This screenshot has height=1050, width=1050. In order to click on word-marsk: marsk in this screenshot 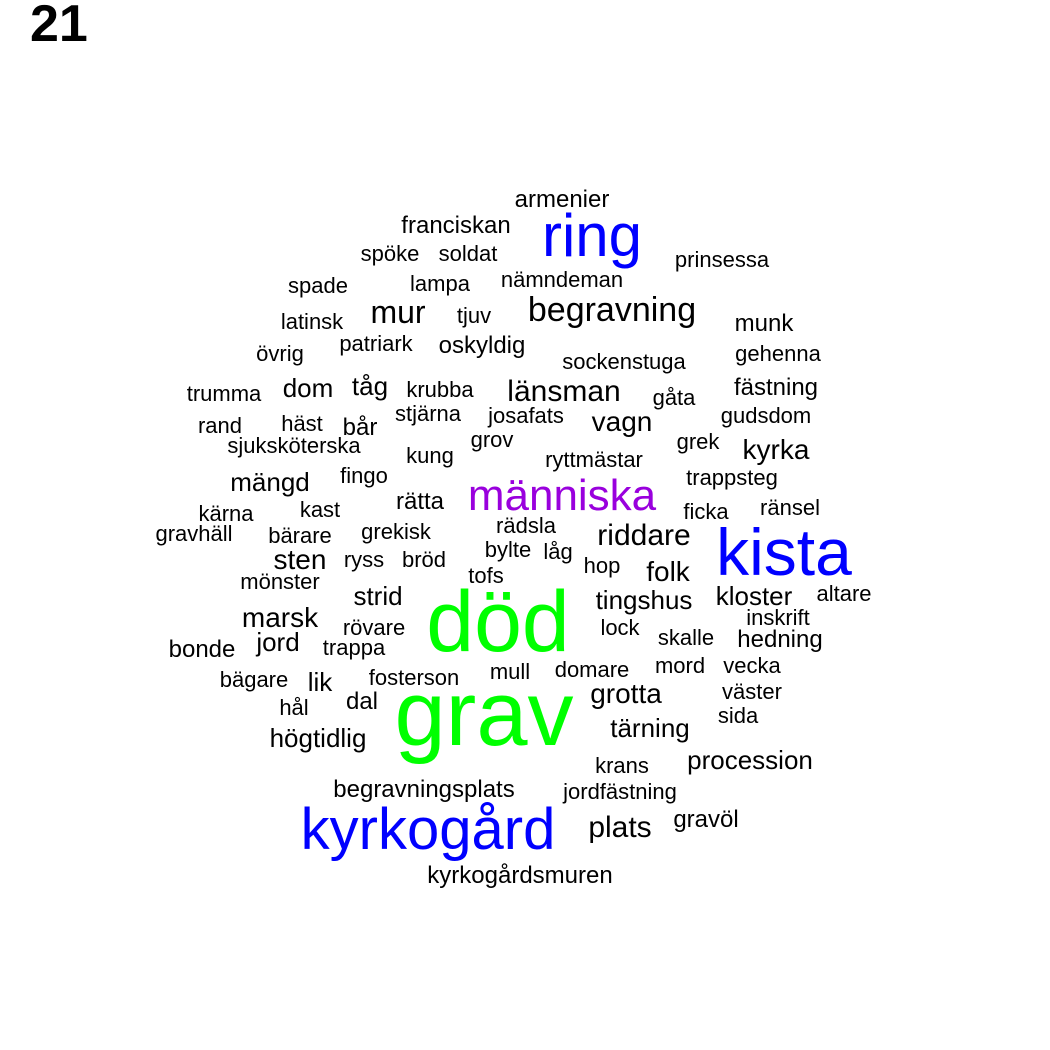, I will do `click(280, 617)`.